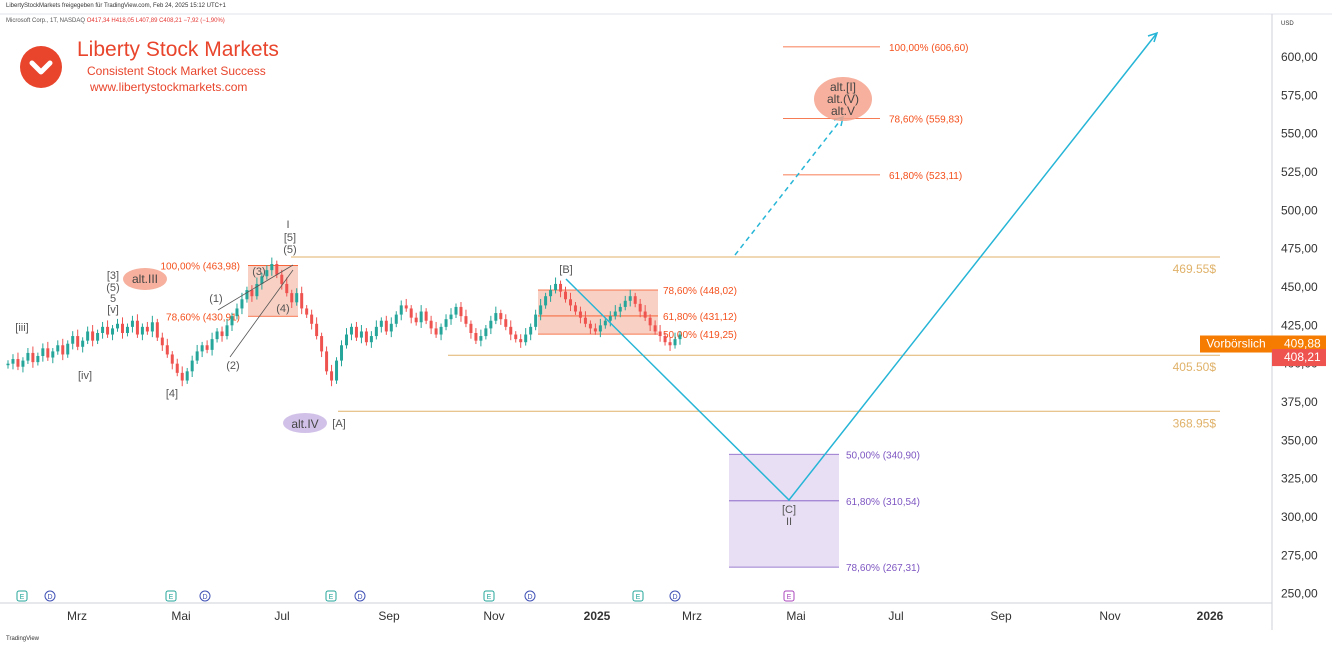 This screenshot has width=1332, height=649. Describe the element at coordinates (203, 317) in the screenshot. I see `fib-label: 78,60% (430,91)` at that location.